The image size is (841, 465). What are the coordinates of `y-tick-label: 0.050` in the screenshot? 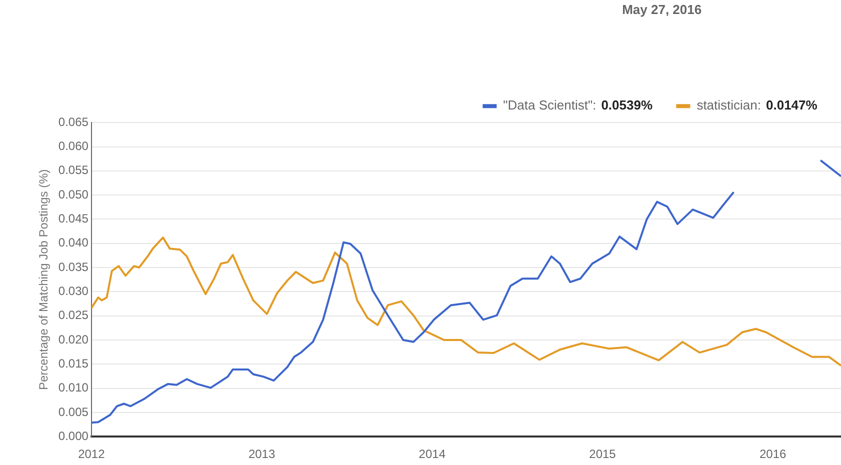 It's located at (73, 194).